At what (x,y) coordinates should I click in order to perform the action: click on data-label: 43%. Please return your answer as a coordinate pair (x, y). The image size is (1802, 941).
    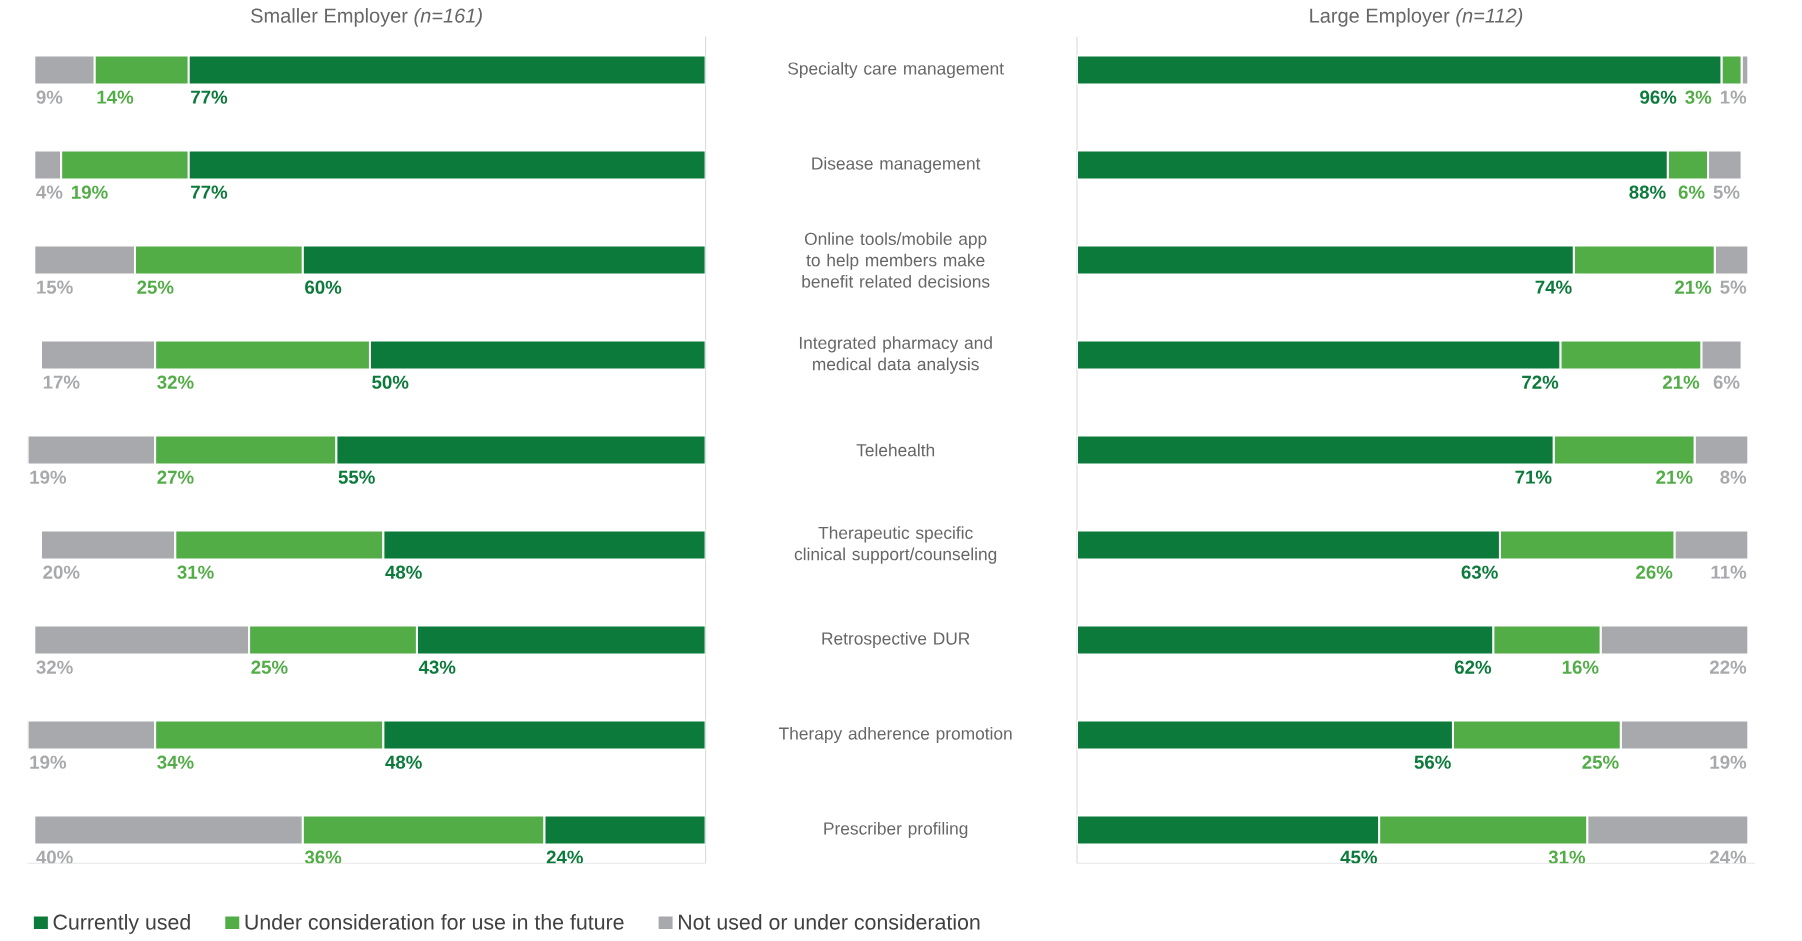
    Looking at the image, I should click on (437, 667).